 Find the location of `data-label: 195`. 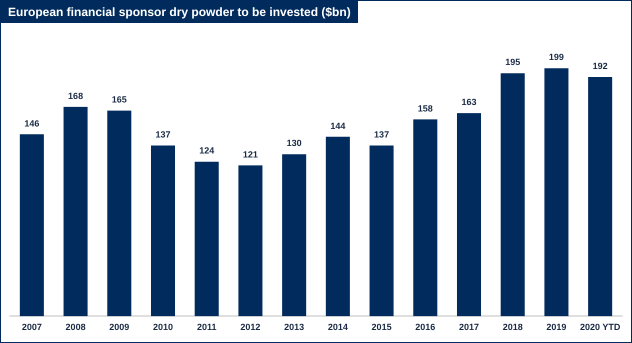

data-label: 195 is located at coordinates (512, 62).